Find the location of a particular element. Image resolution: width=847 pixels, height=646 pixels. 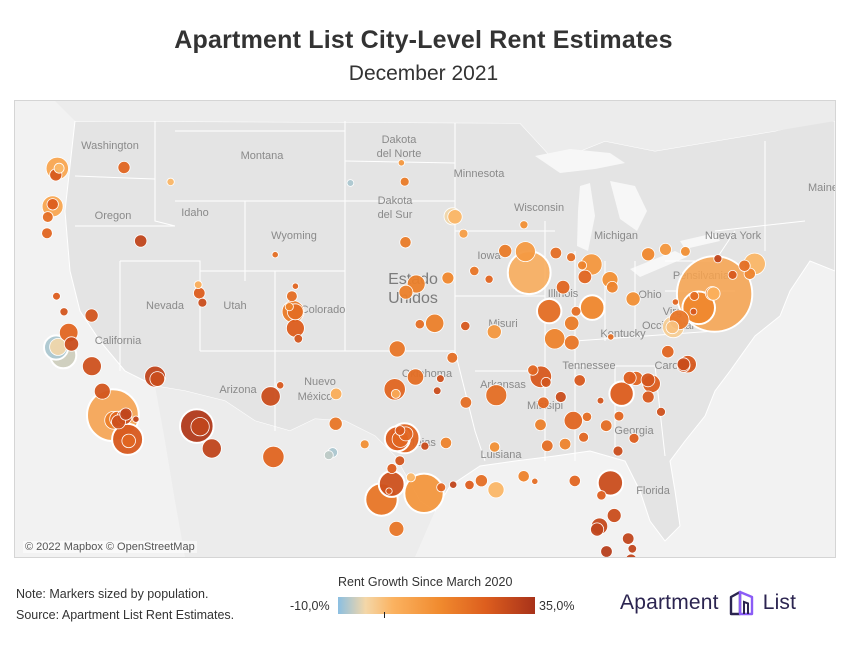

city-marker-jacksonville: Jacksonville is located at coordinates (610, 483).